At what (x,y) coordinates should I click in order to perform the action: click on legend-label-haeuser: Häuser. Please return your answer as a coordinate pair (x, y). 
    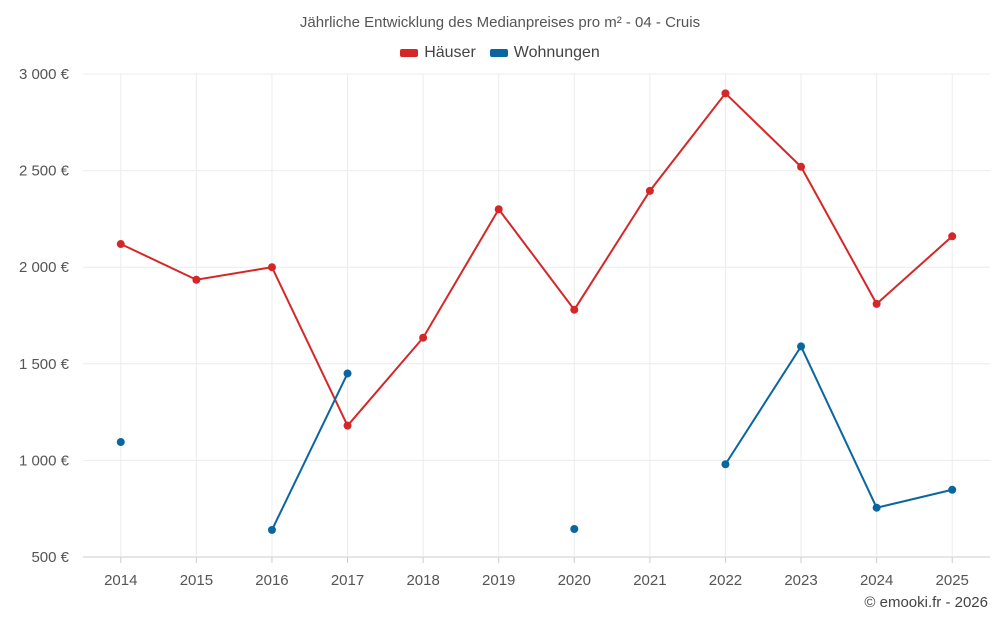
    Looking at the image, I should click on (450, 52).